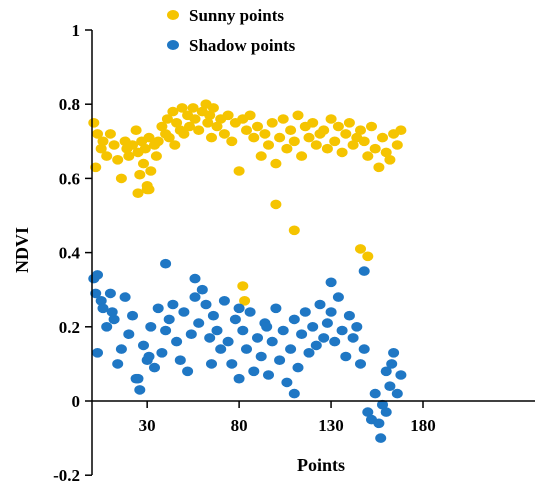  I want to click on x-tick-label: 130, so click(331, 425).